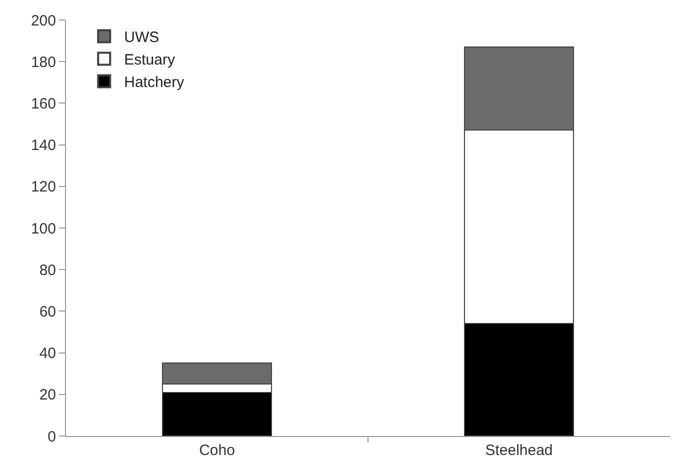 This screenshot has height=476, width=680. What do you see at coordinates (150, 60) in the screenshot?
I see `legend-label: Estuary` at bounding box center [150, 60].